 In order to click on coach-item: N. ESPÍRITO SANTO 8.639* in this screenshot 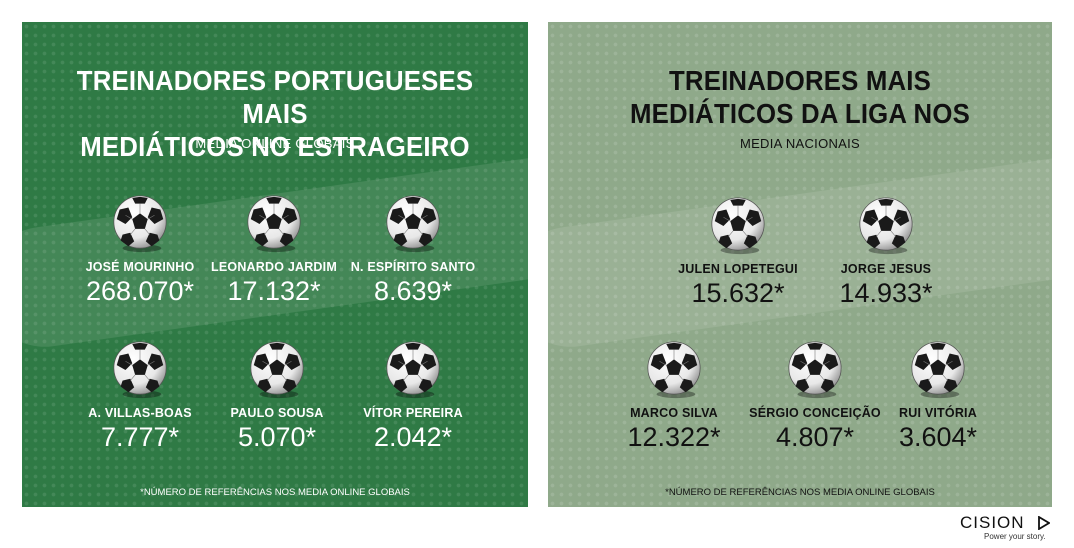, I will do `click(413, 249)`.